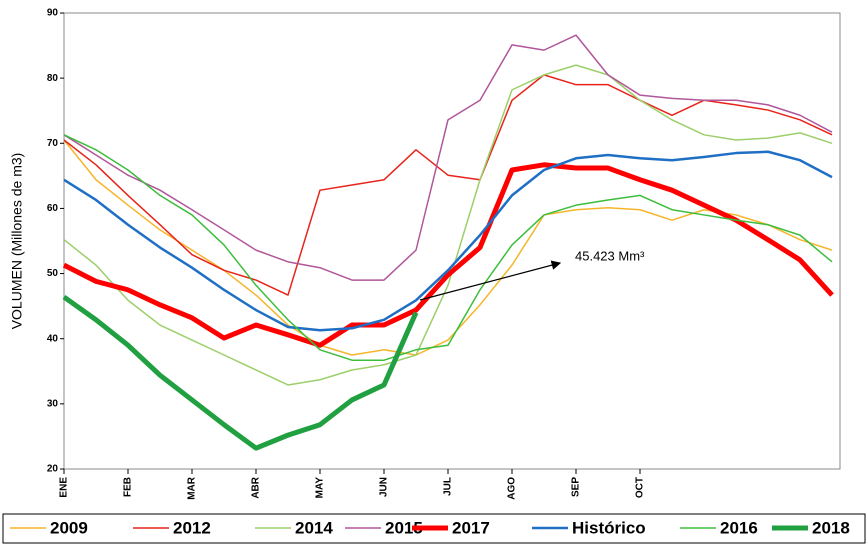  I want to click on legend-label: 2009, so click(69, 527).